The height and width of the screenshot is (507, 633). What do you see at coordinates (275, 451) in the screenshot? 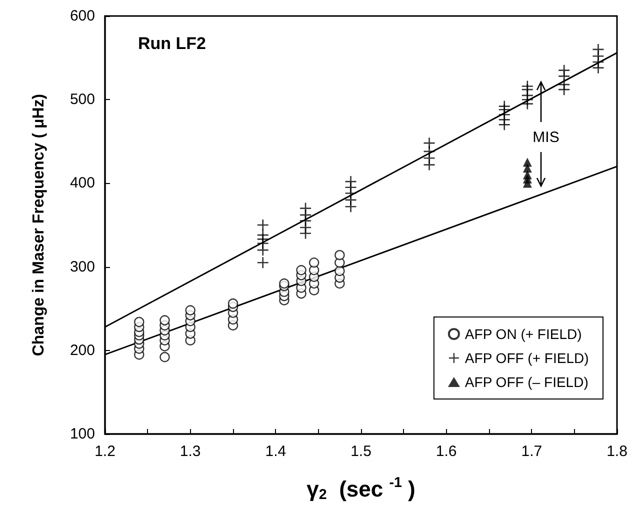
I see `x-tick-label: 1.4` at bounding box center [275, 451].